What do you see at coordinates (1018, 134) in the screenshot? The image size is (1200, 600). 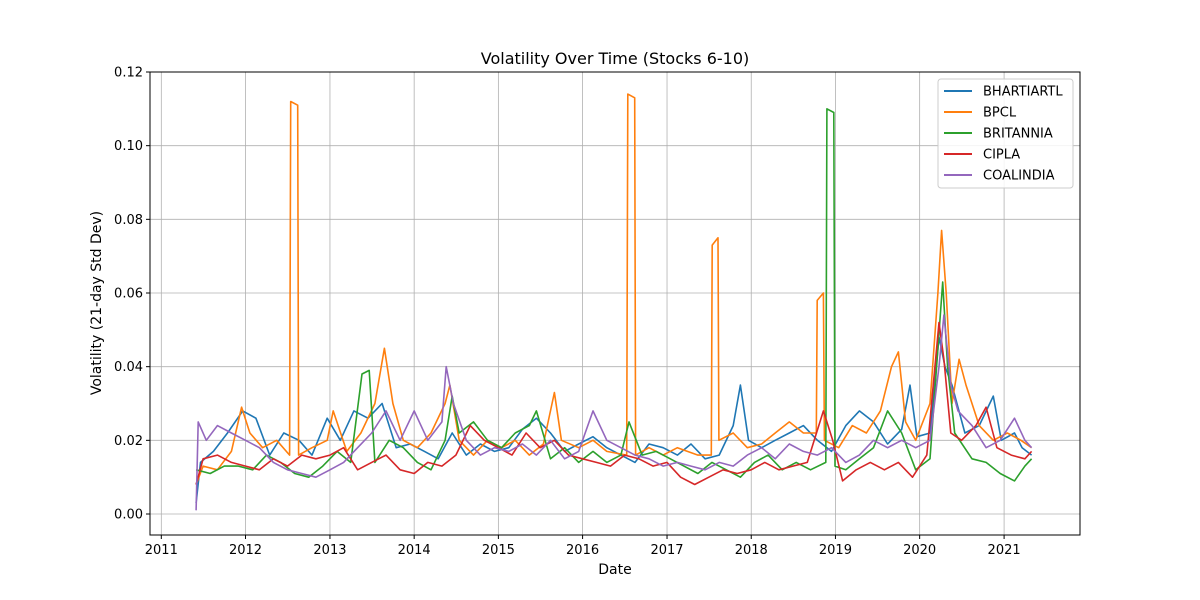 I see `legend-label: BRITANNIA` at bounding box center [1018, 134].